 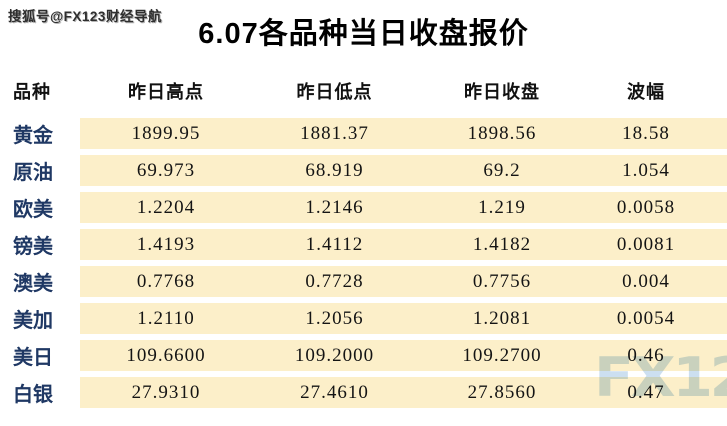 What do you see at coordinates (403, 318) in the screenshot?
I see `row-stripe: 1.2110 1.2056 1.2081 0.0054` at bounding box center [403, 318].